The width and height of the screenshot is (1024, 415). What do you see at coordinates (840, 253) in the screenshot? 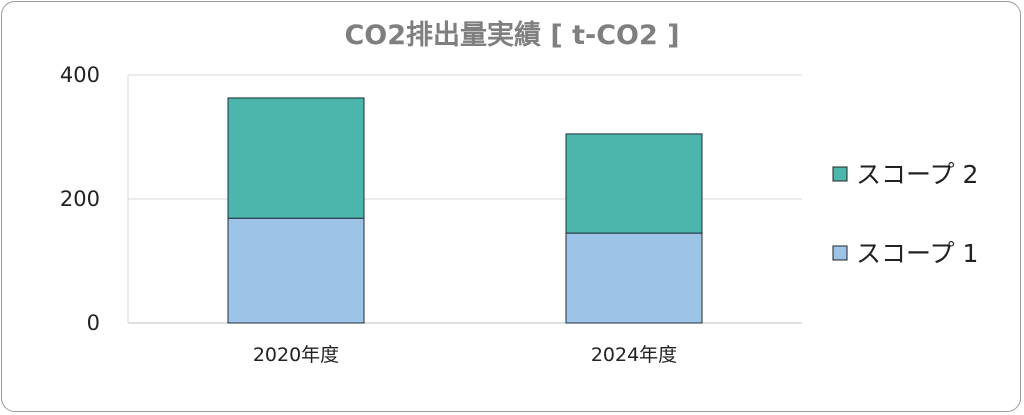
I see `legend-swatch-scope1` at bounding box center [840, 253].